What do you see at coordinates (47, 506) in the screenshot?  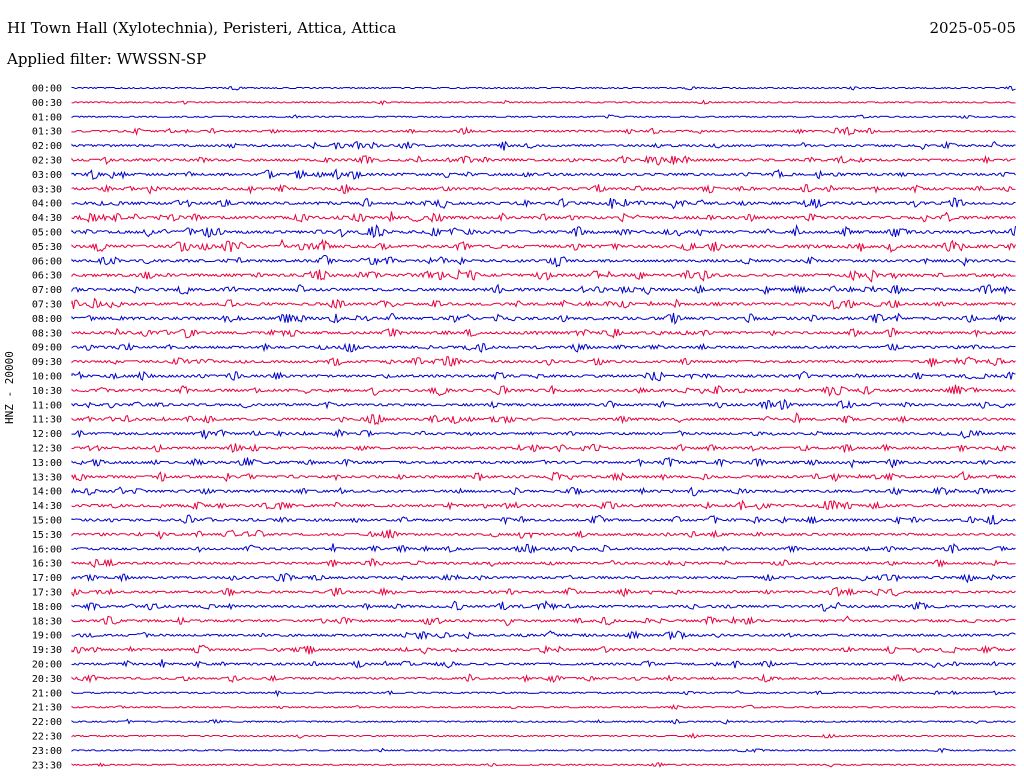 I see `row-time-label: 14:30` at bounding box center [47, 506].